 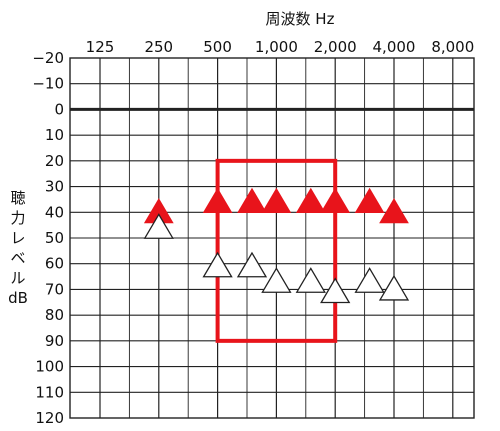 I want to click on y-axis-label-char: 力, so click(x=18, y=218).